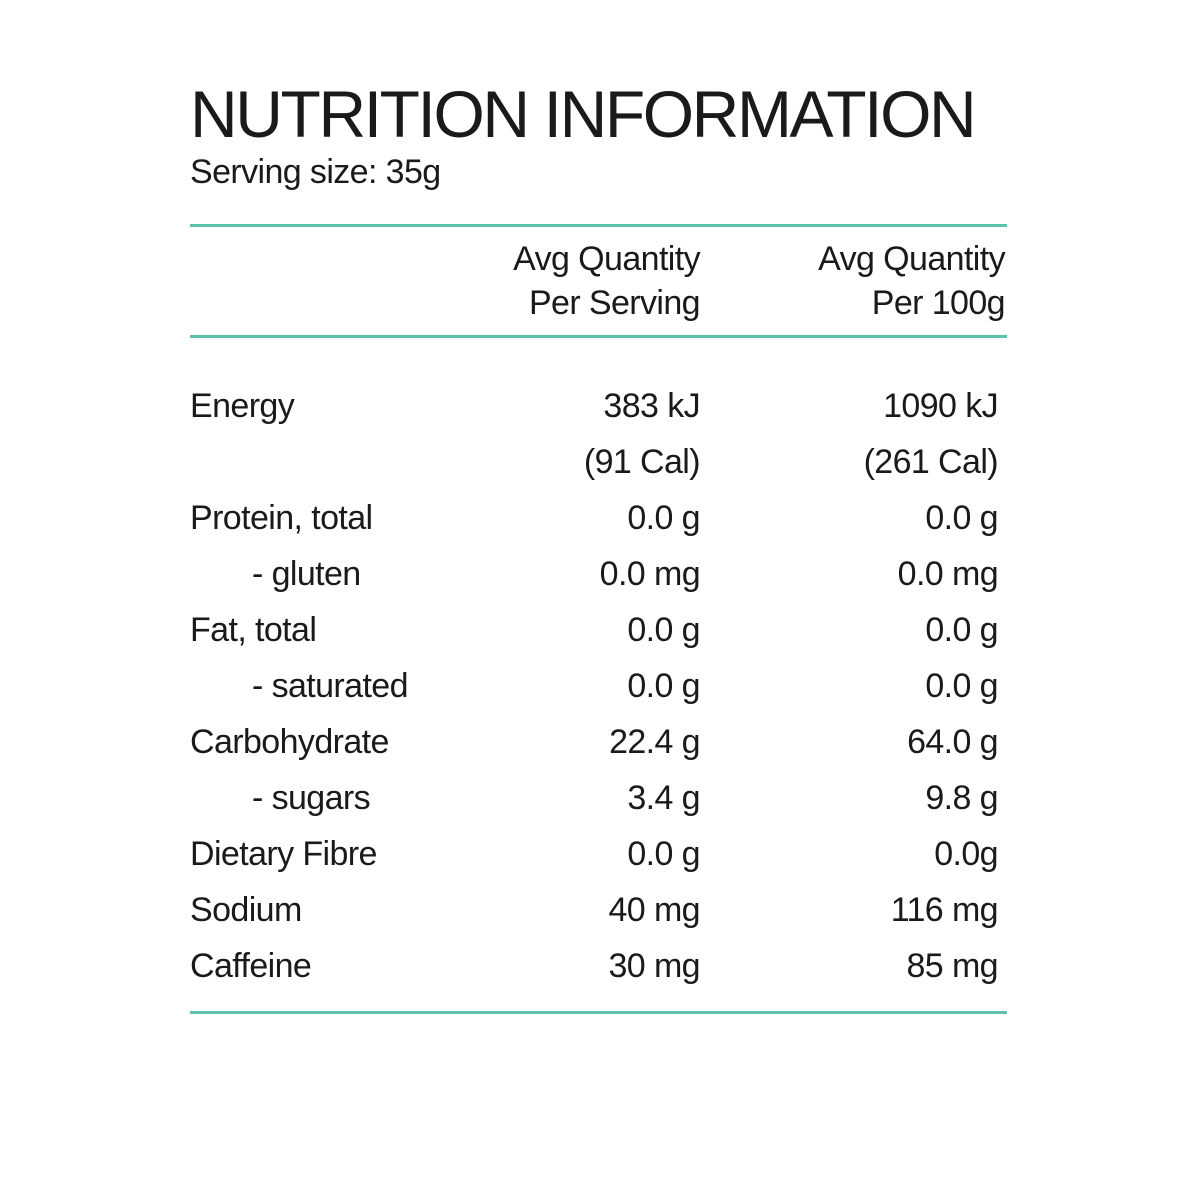  I want to click on table-row: (91 Cal) (261 Cal), so click(598, 462).